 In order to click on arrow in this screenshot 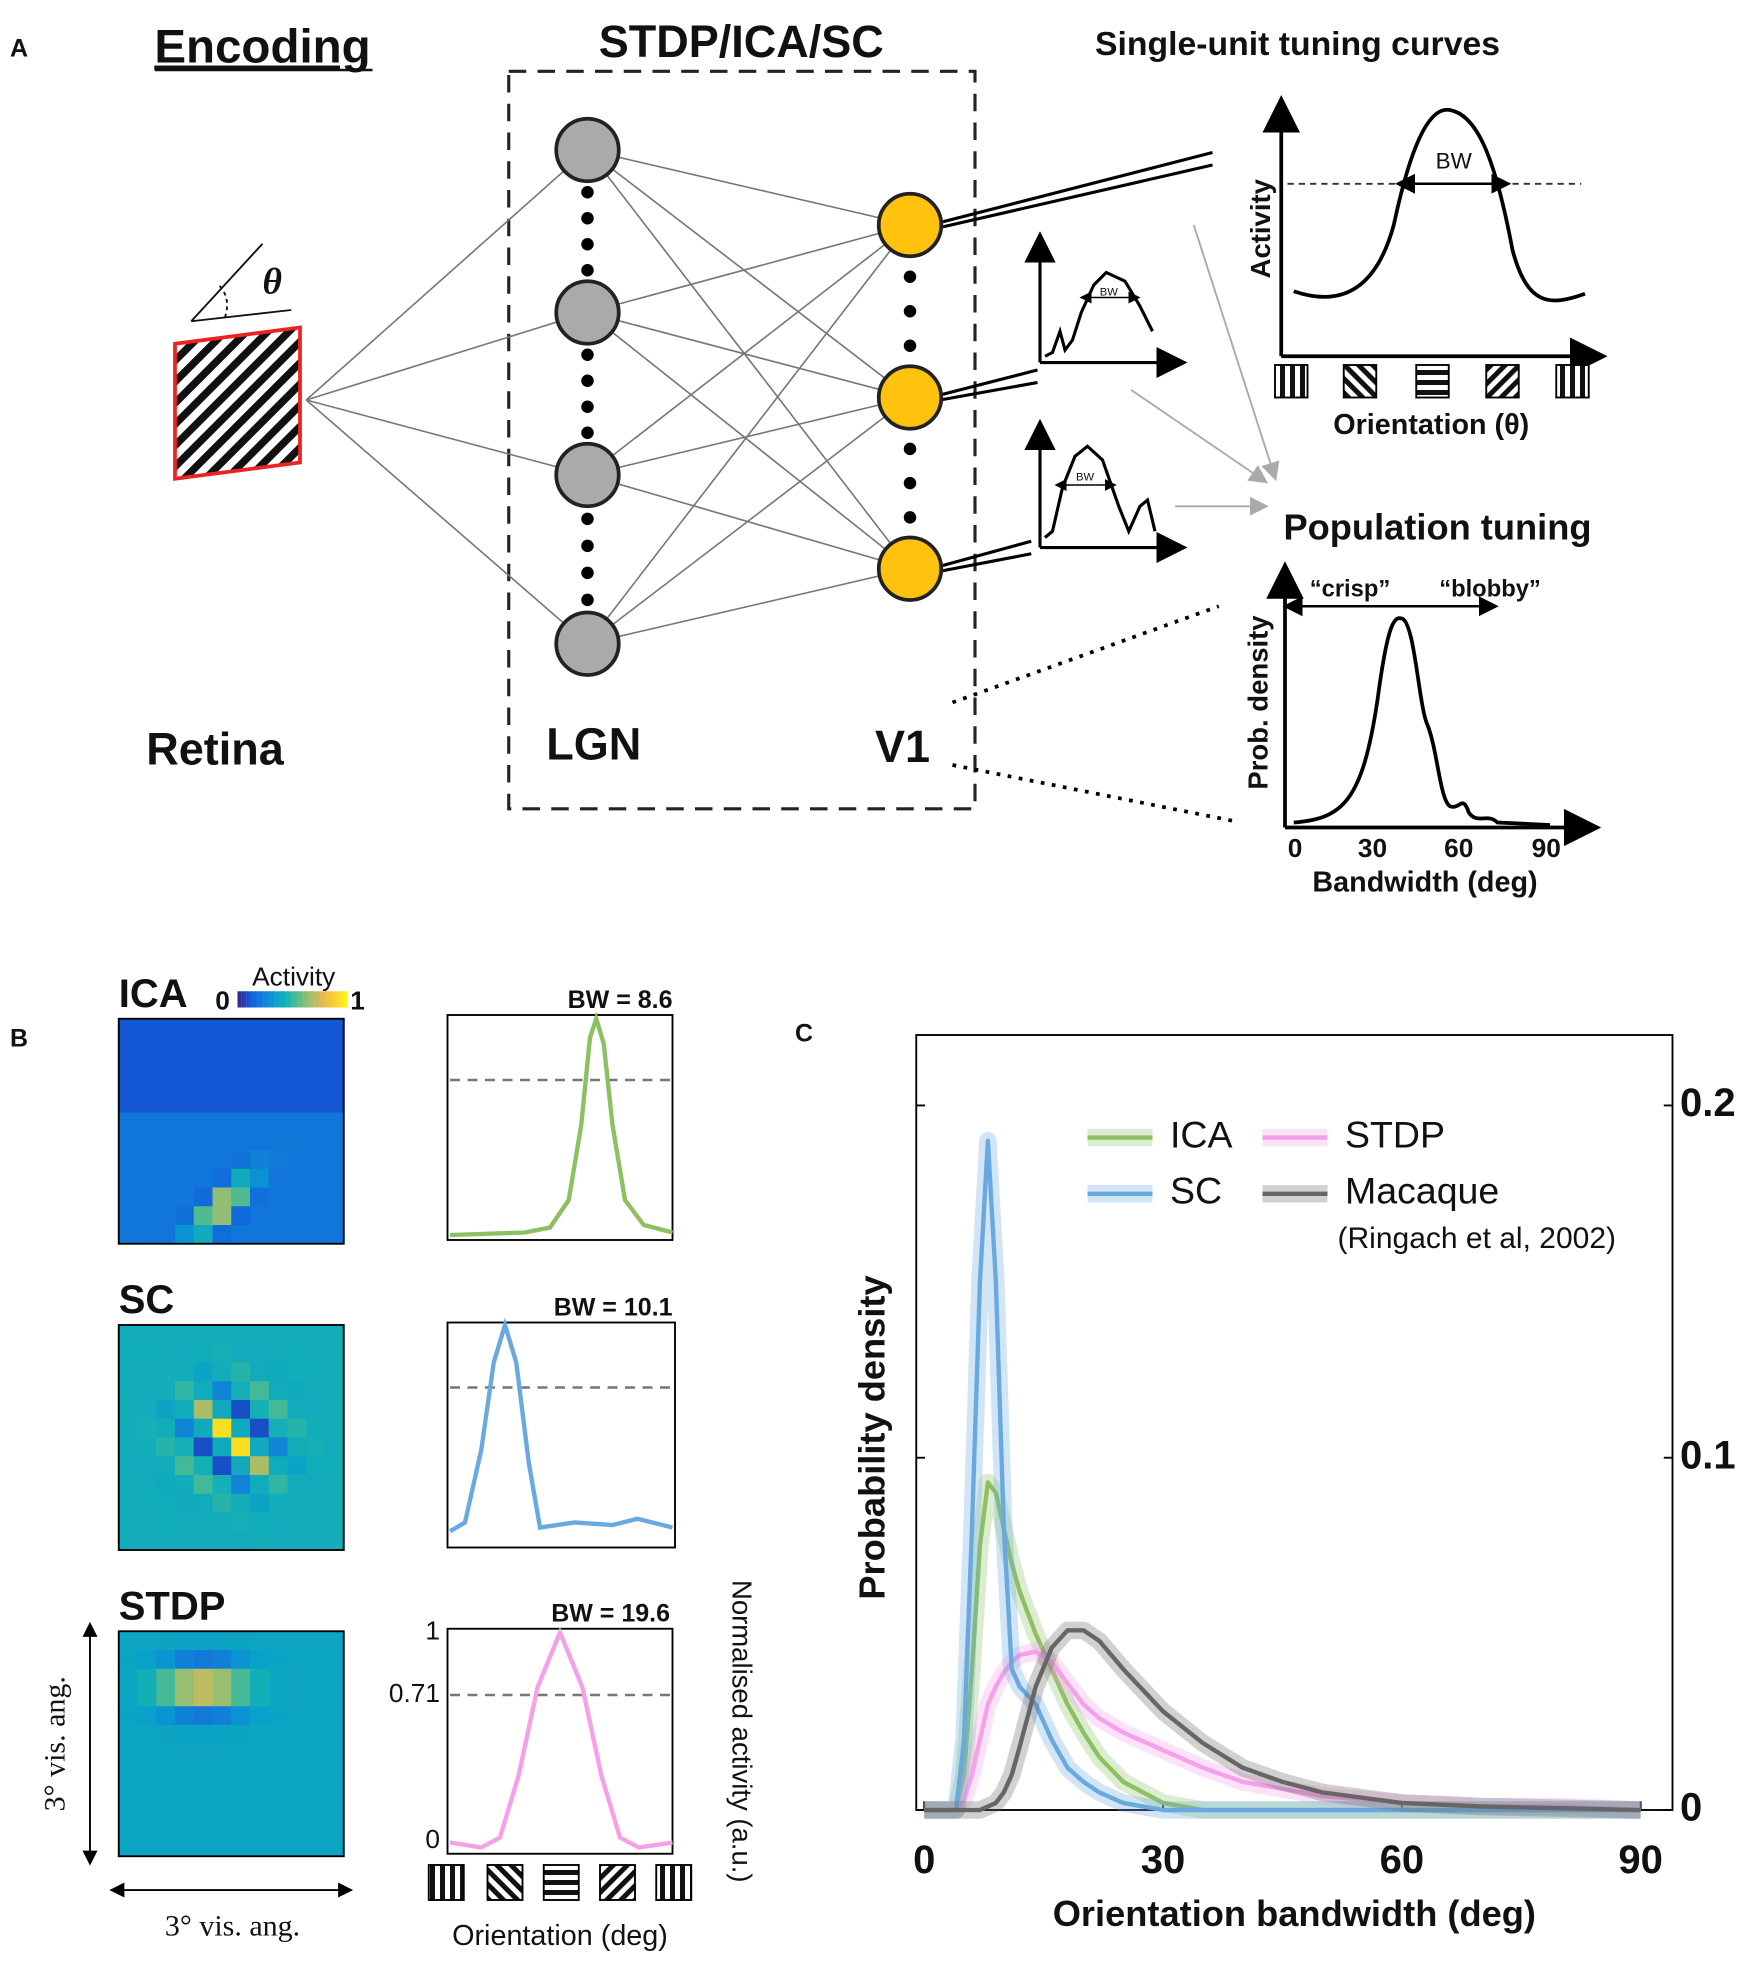, I will do `click(1199, 436)`.